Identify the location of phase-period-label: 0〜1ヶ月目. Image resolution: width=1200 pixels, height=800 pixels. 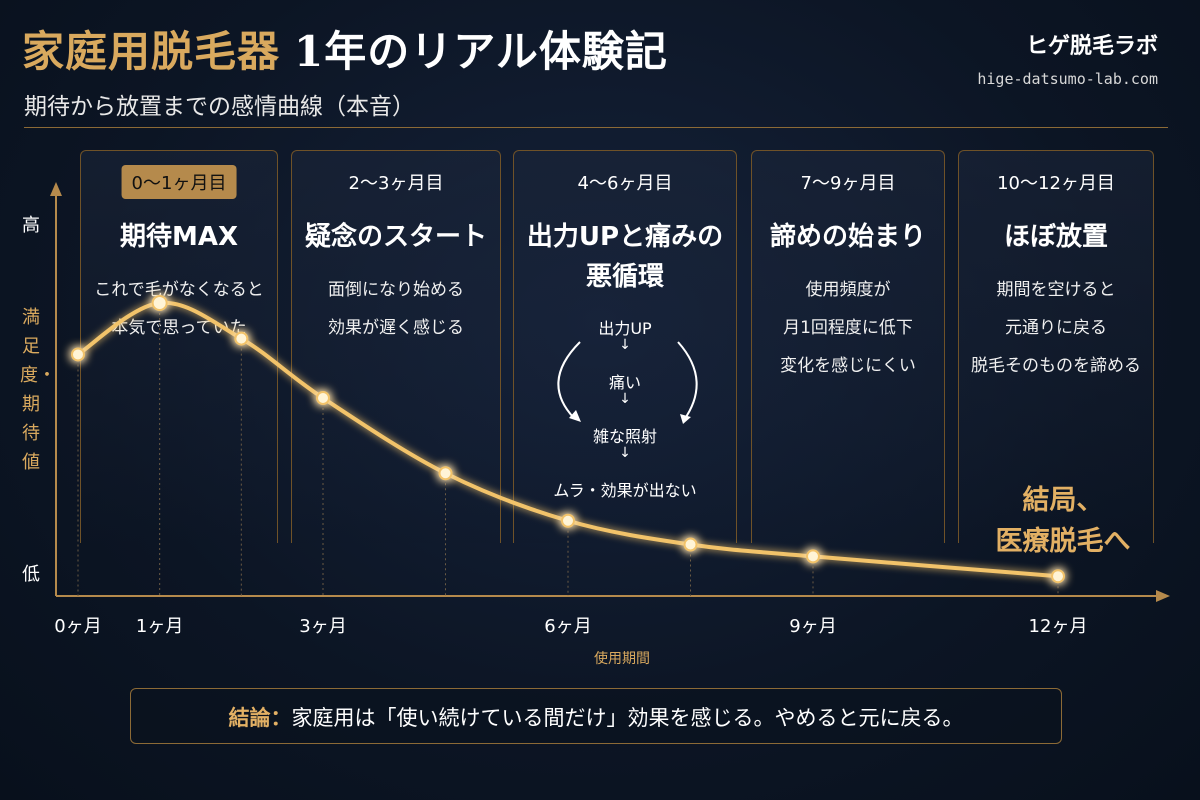
(179, 182).